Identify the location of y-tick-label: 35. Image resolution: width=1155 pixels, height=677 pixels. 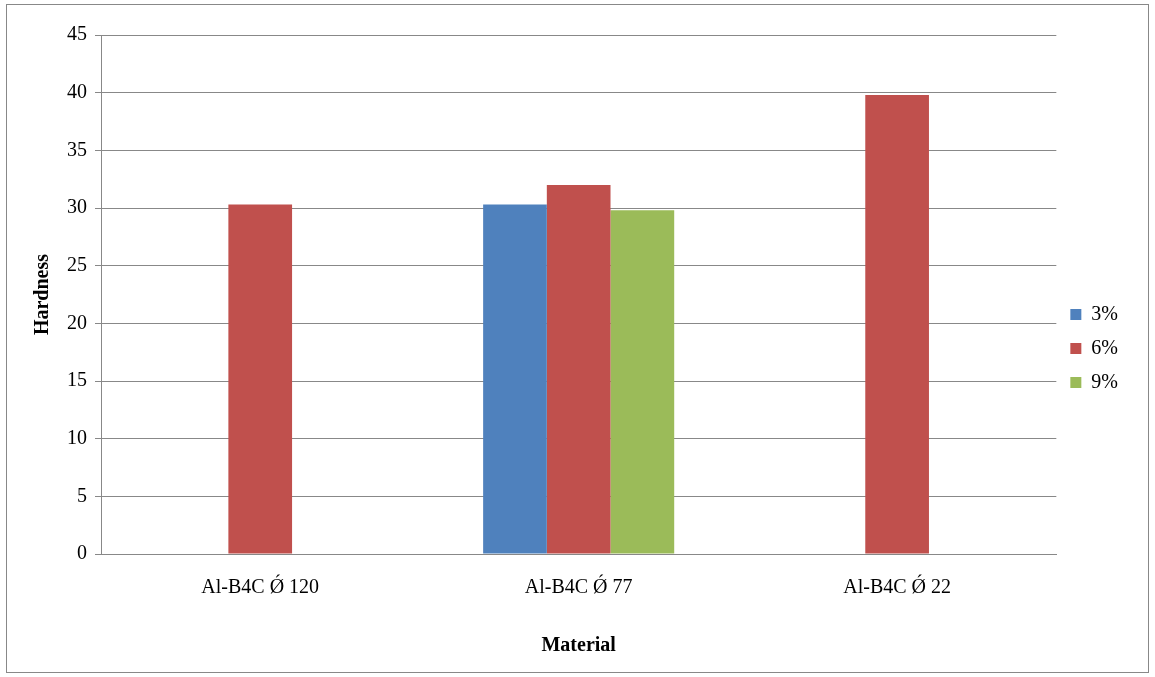
(77, 148).